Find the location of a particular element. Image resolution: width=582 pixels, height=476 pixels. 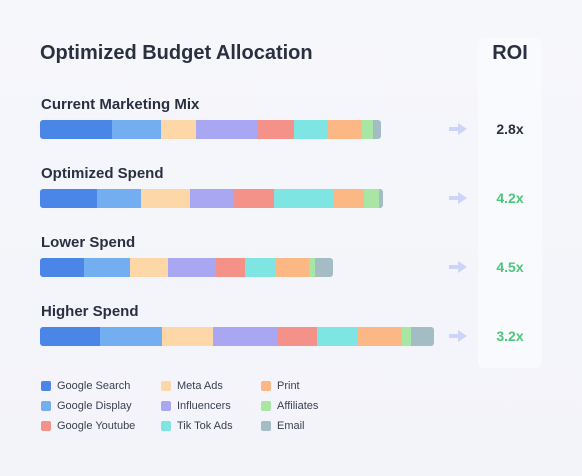

row-label: Optimized Spend is located at coordinates (102, 173).